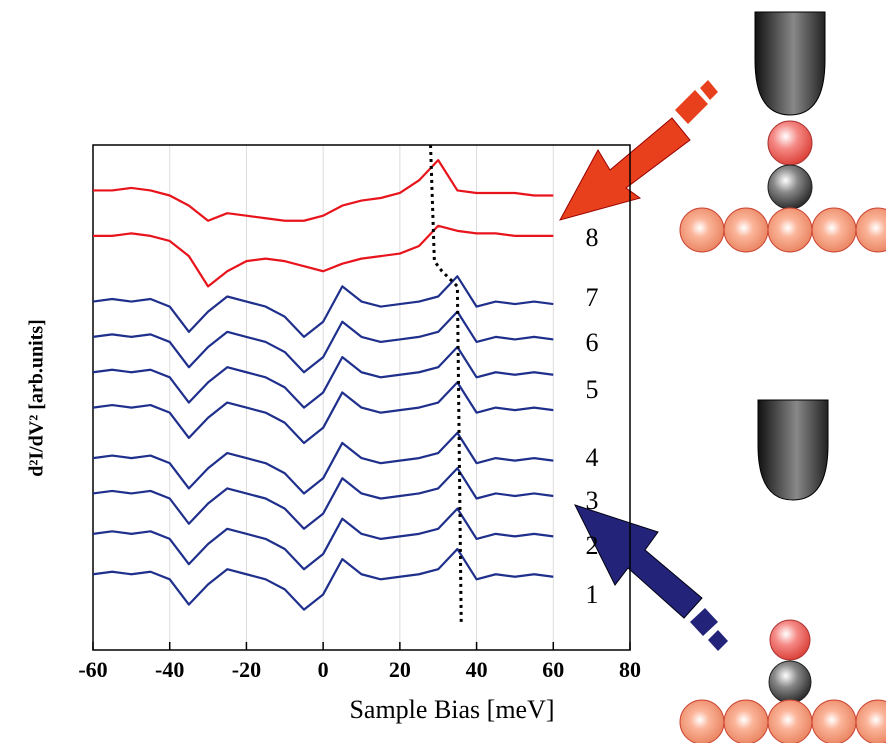 The image size is (886, 743). Describe the element at coordinates (630, 669) in the screenshot. I see `x-tick-label: 80` at that location.